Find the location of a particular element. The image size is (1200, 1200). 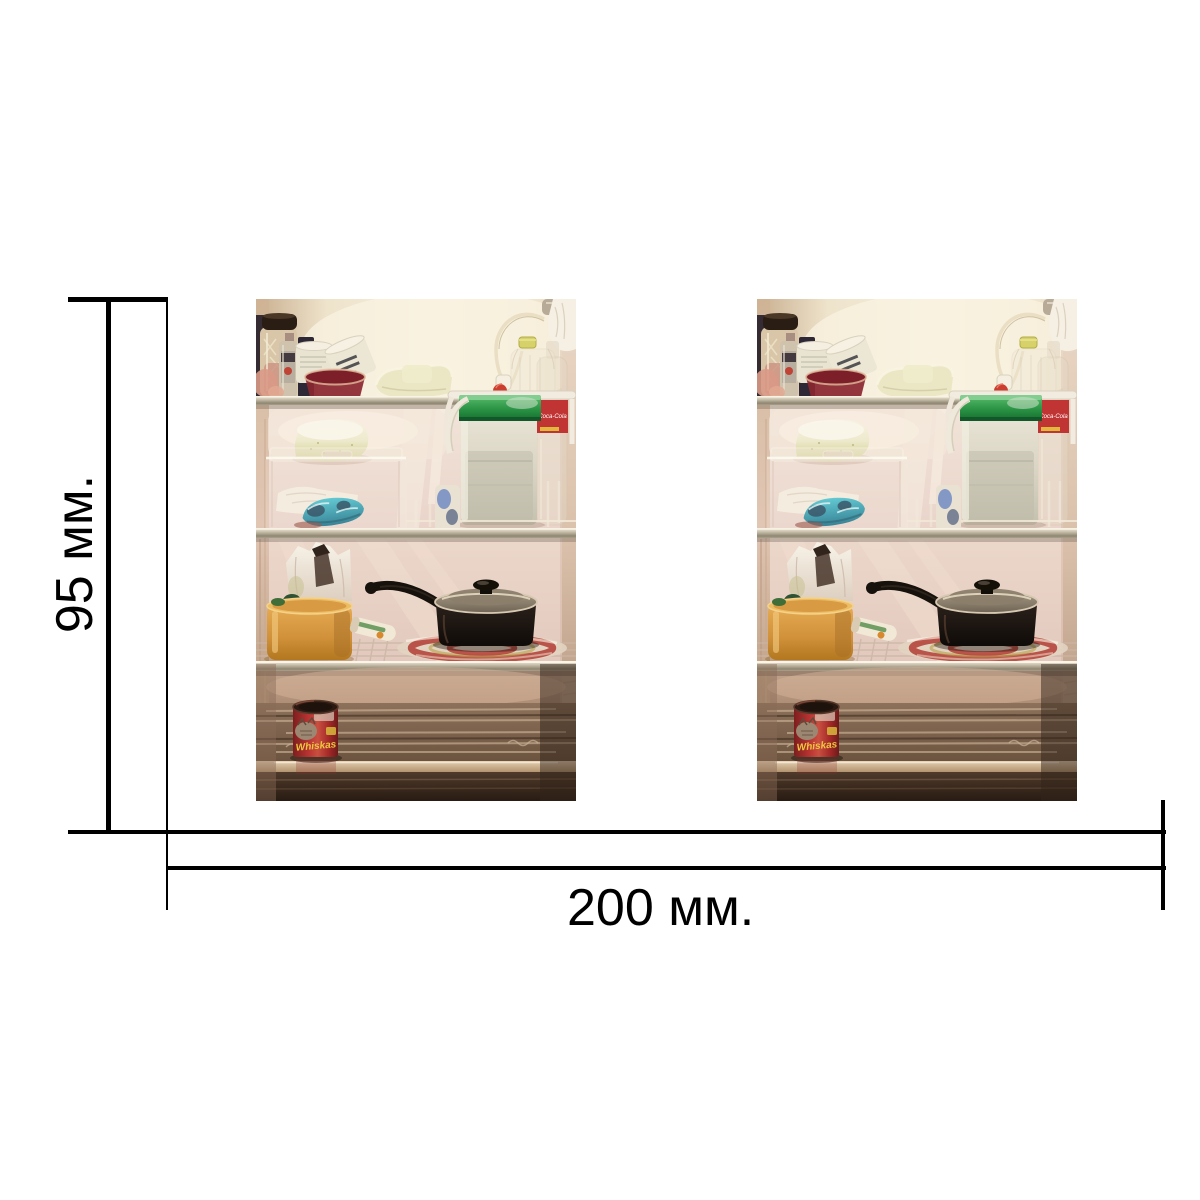

bottle-cap is located at coordinates (527, 342).